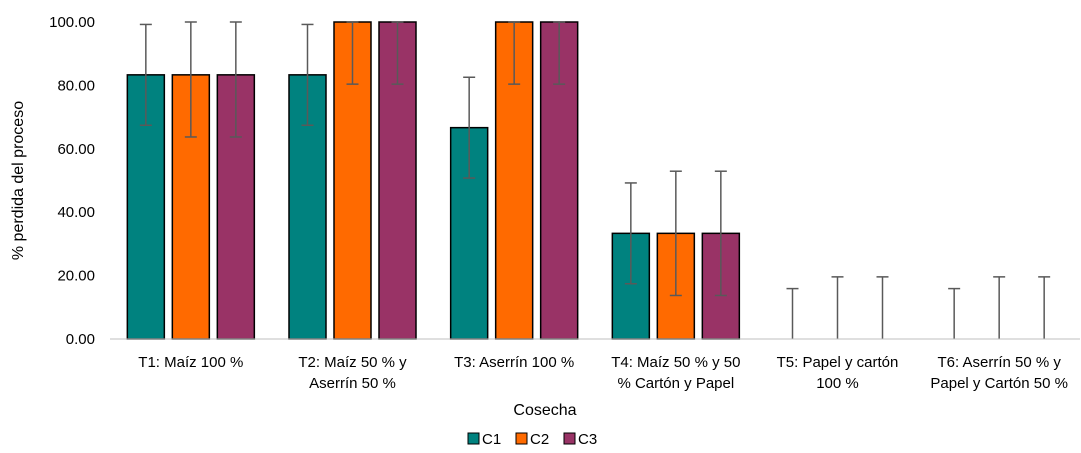  I want to click on x-category-label-line: % Cartón y Papel, so click(675, 383).